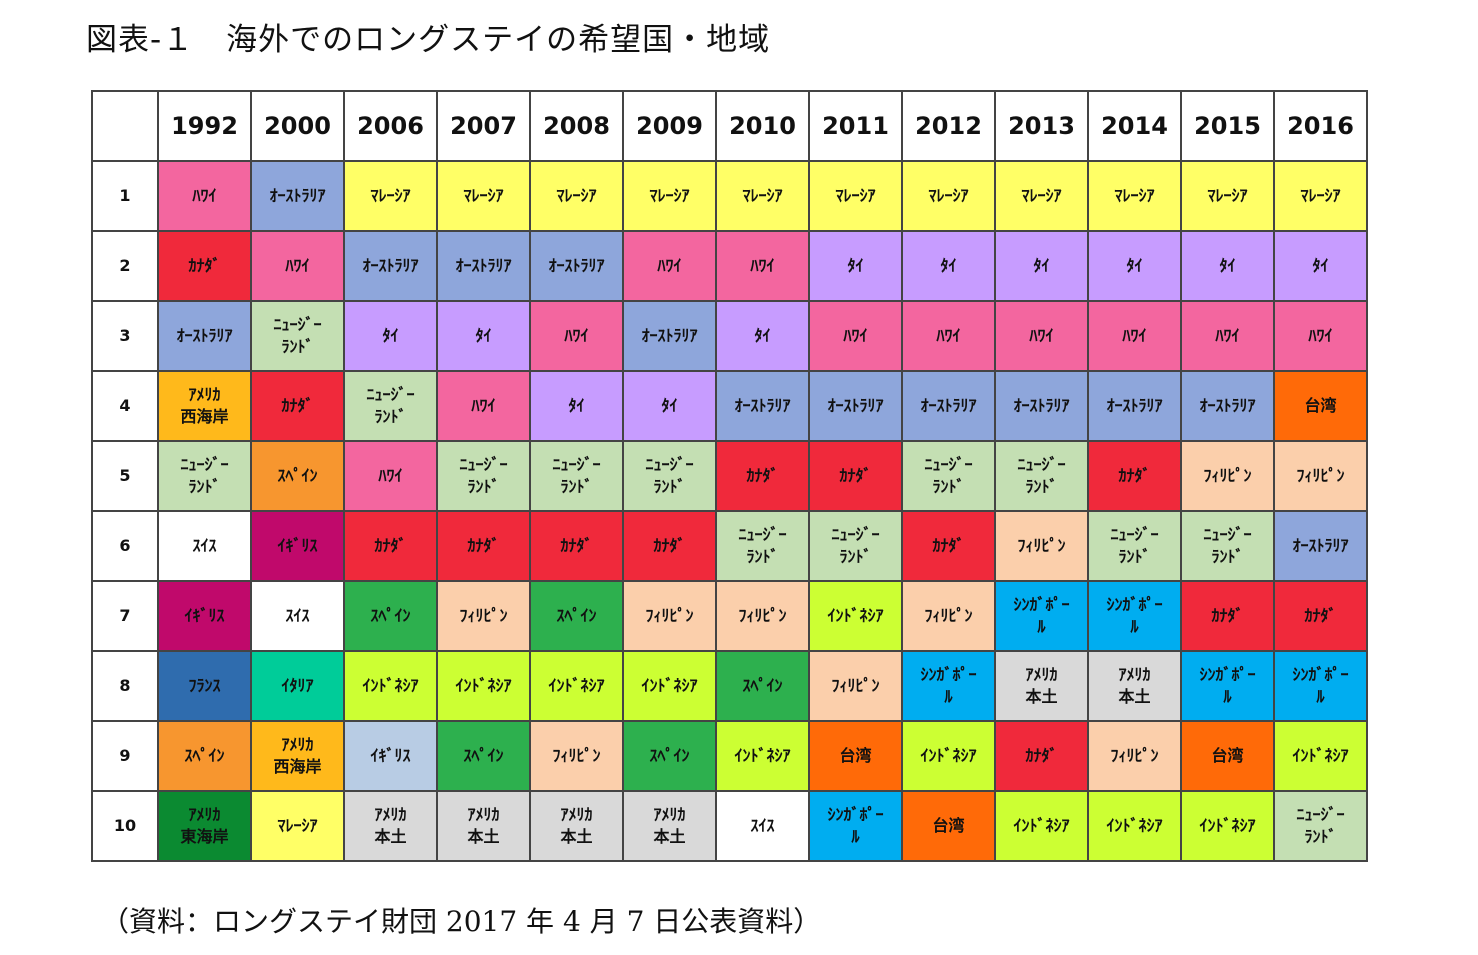  Describe the element at coordinates (125, 756) in the screenshot. I see `rank-label: 9` at that location.